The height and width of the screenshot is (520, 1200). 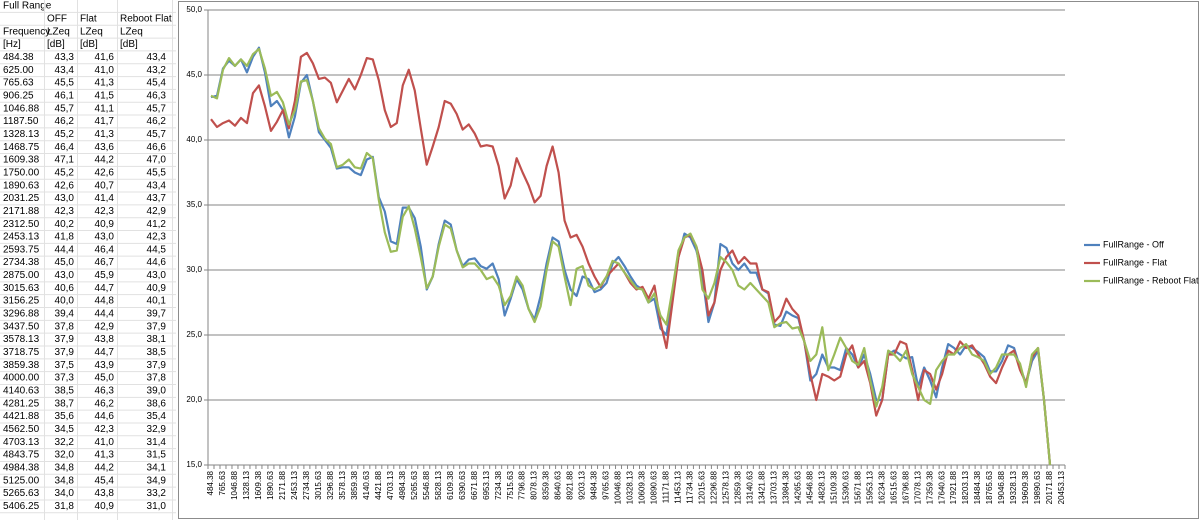 I want to click on cell: 35,4, so click(x=157, y=416).